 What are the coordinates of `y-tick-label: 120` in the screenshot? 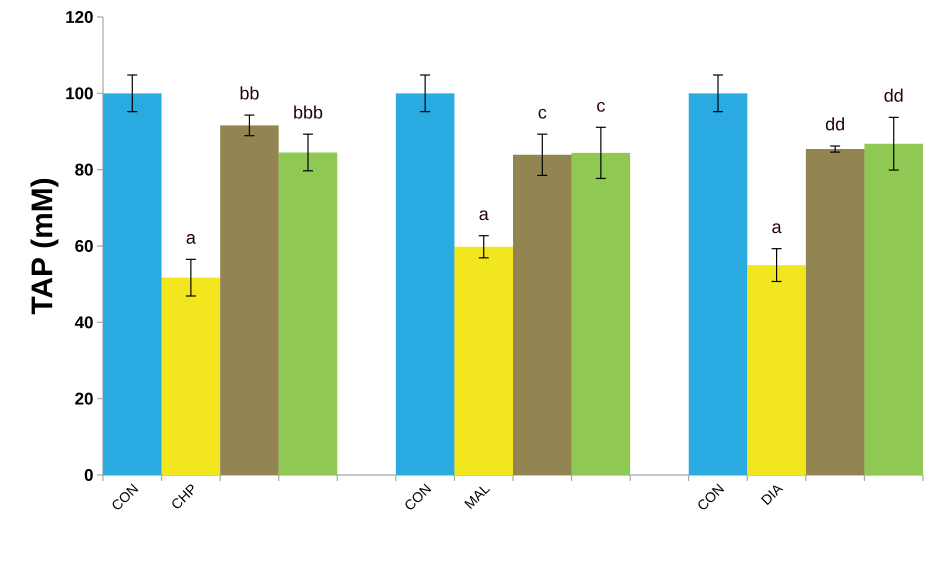 It's located at (79, 16).